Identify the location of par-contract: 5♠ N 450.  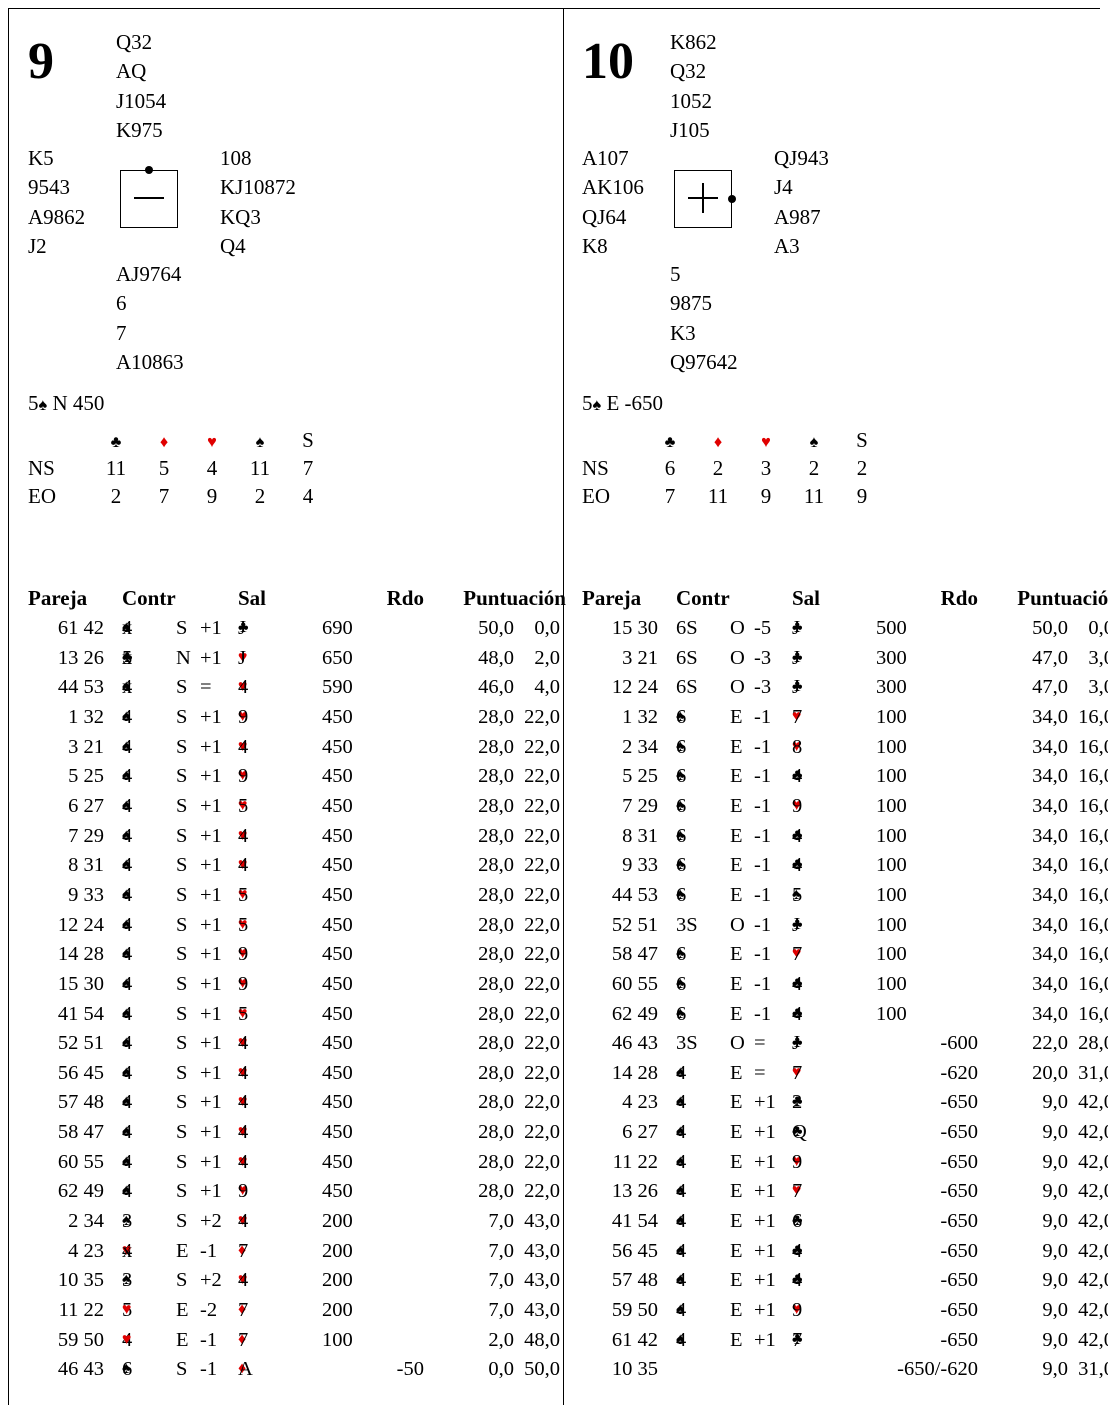
(66, 403).